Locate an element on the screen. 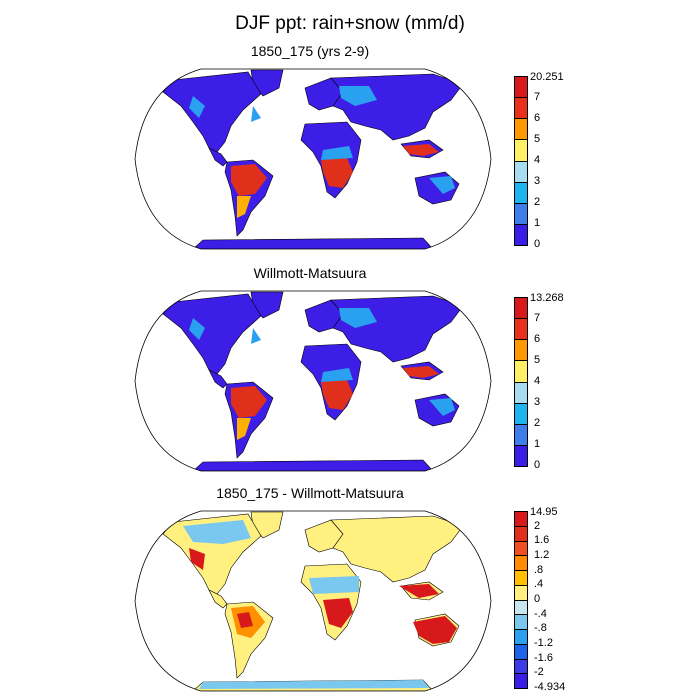  colorbar-label: -1.6 is located at coordinates (543, 657).